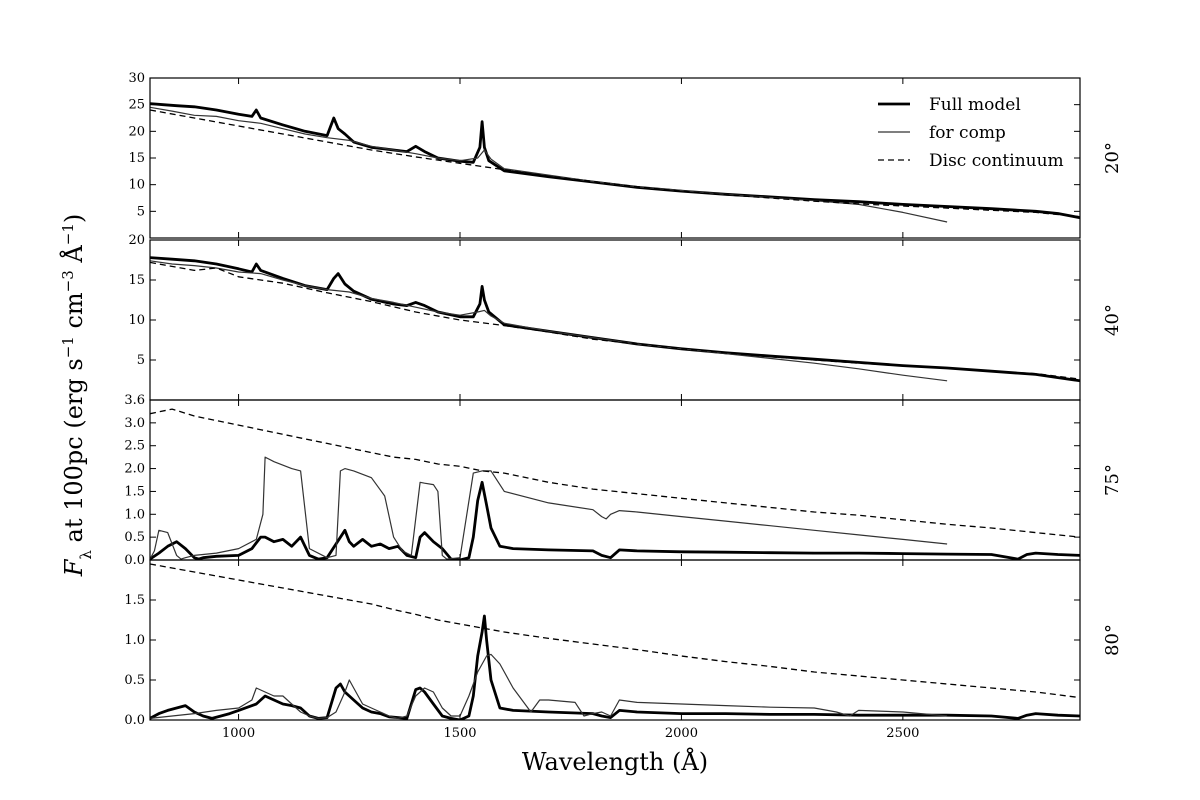  Describe the element at coordinates (1112, 158) in the screenshot. I see `panel-angle-label: 20°` at that location.